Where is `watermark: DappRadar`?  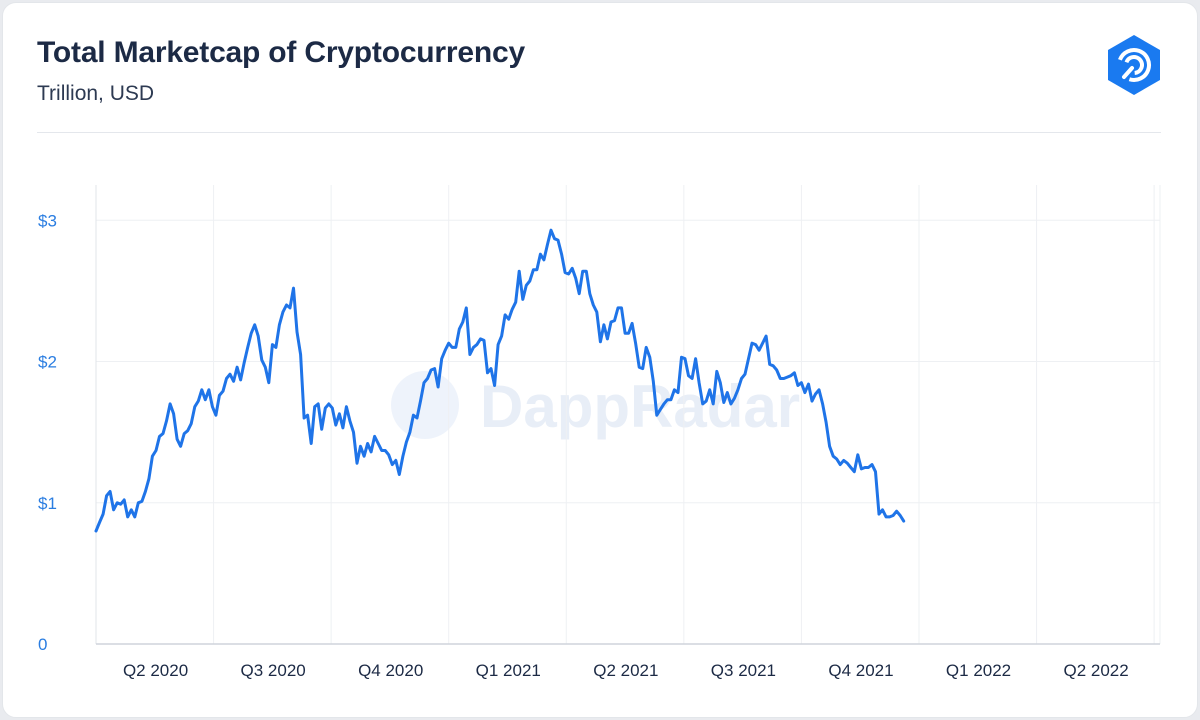 watermark: DappRadar is located at coordinates (595, 405).